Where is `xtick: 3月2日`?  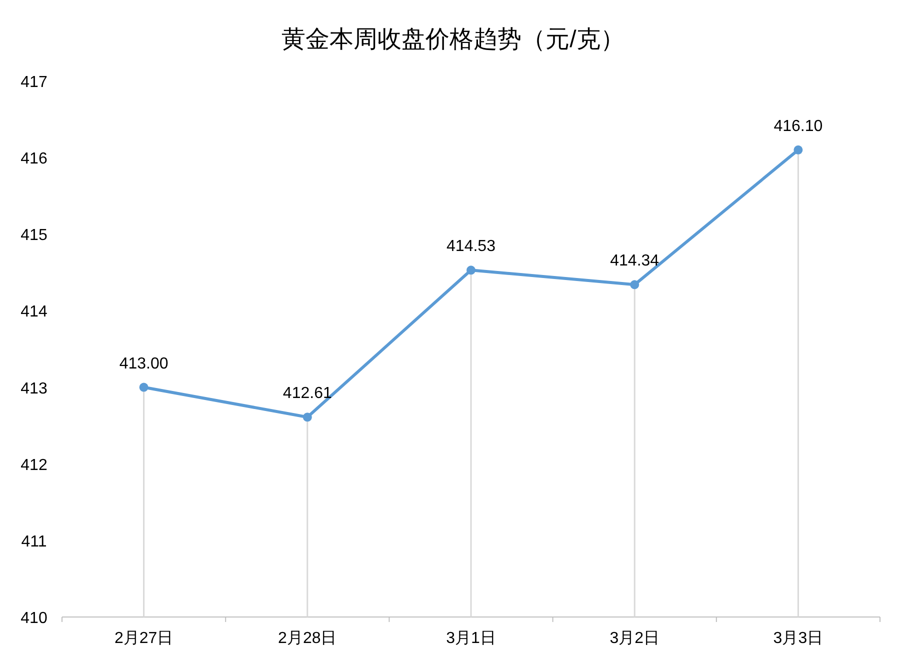
xtick: 3月2日 is located at coordinates (635, 638).